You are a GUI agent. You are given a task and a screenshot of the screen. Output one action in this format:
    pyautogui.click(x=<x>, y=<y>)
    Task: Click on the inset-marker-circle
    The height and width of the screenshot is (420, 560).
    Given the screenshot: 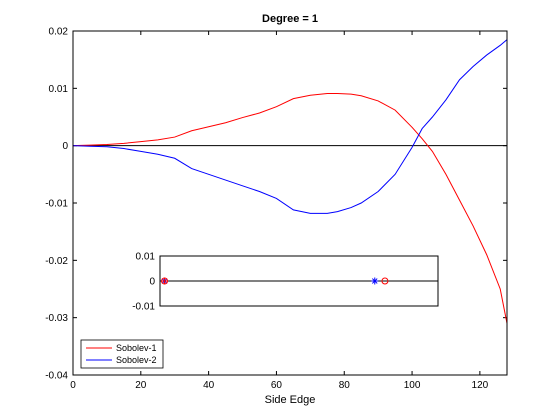 What is the action you would take?
    pyautogui.click(x=385, y=281)
    